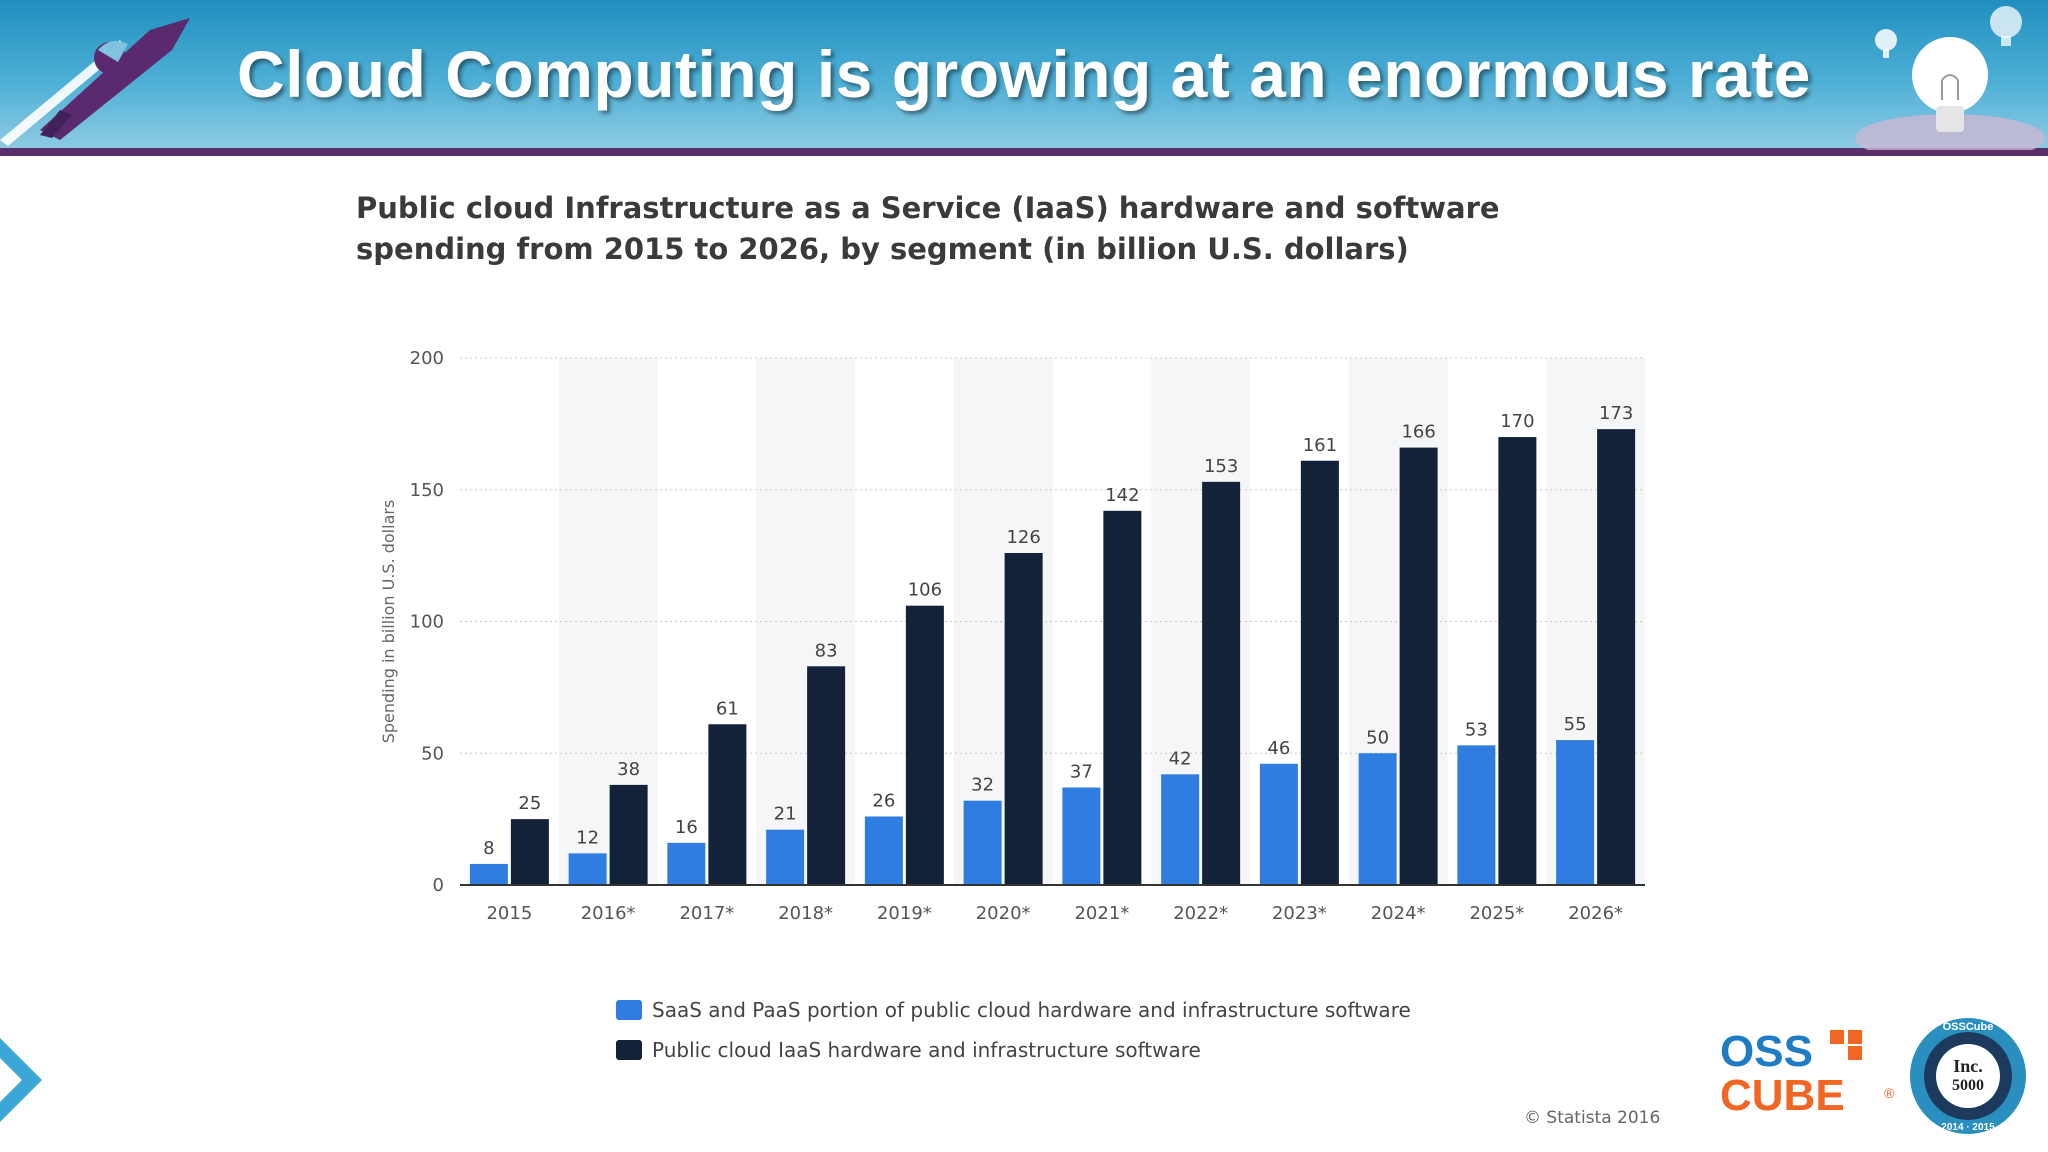  I want to click on data-label: 170, so click(1517, 421).